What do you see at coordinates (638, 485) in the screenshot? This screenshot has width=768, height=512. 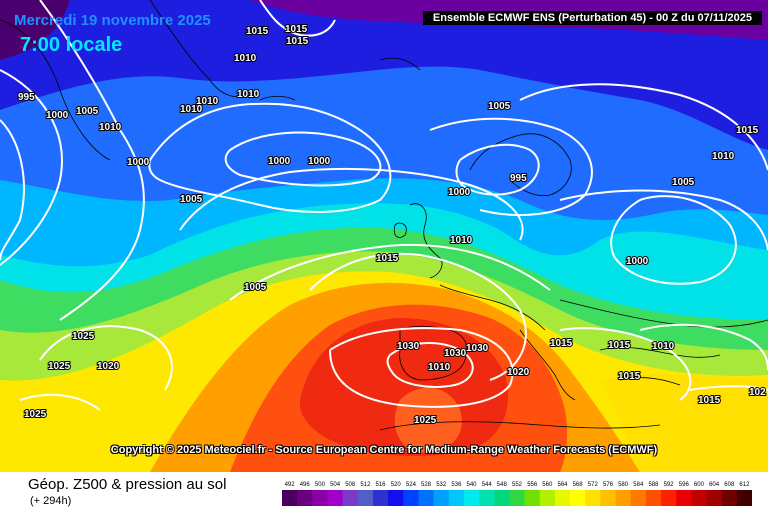 I see `legend-tick-label: 584` at bounding box center [638, 485].